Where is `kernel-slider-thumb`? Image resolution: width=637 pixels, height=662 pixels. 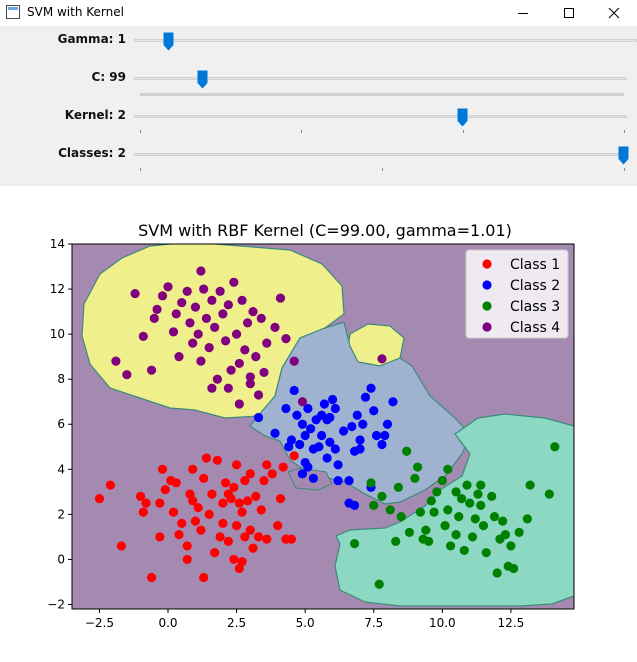 kernel-slider-thumb is located at coordinates (462, 117).